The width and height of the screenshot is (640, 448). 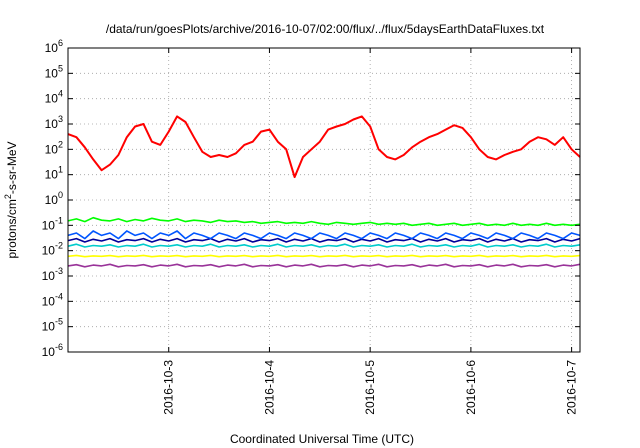 What do you see at coordinates (322, 439) in the screenshot?
I see `x-axis-label: Coordinated Universal Time (UTC)` at bounding box center [322, 439].